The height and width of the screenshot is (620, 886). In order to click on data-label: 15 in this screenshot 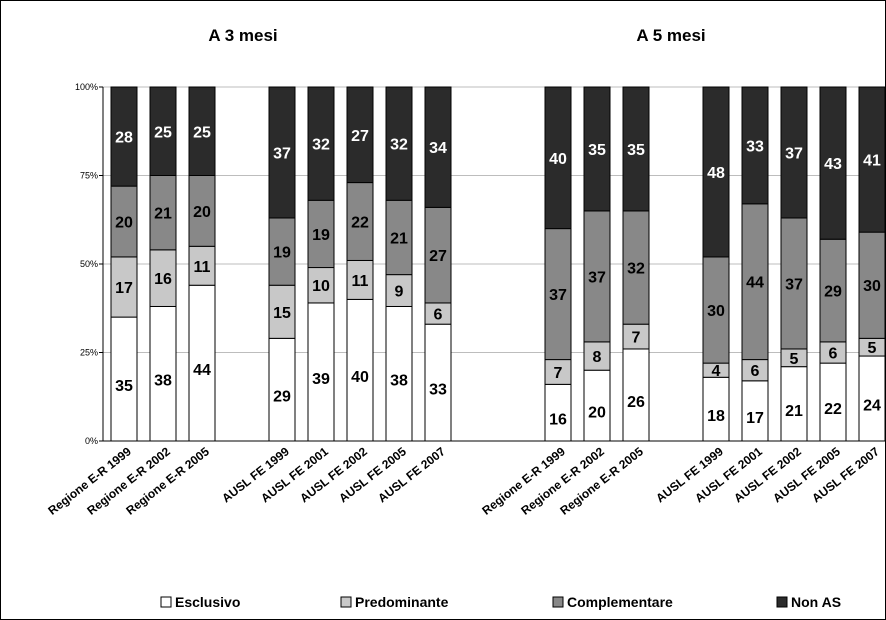, I will do `click(282, 313)`.